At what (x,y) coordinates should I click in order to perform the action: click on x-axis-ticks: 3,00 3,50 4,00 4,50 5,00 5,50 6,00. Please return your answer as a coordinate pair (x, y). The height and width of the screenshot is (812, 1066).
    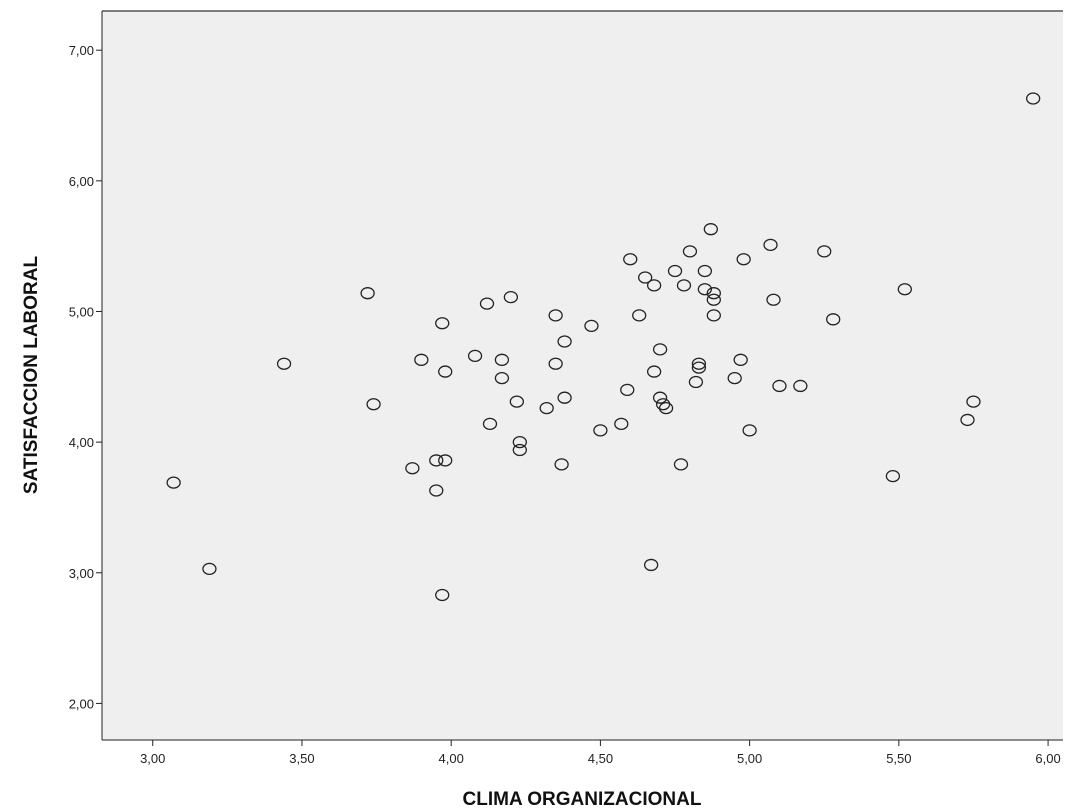
    Looking at the image, I should click on (600, 753).